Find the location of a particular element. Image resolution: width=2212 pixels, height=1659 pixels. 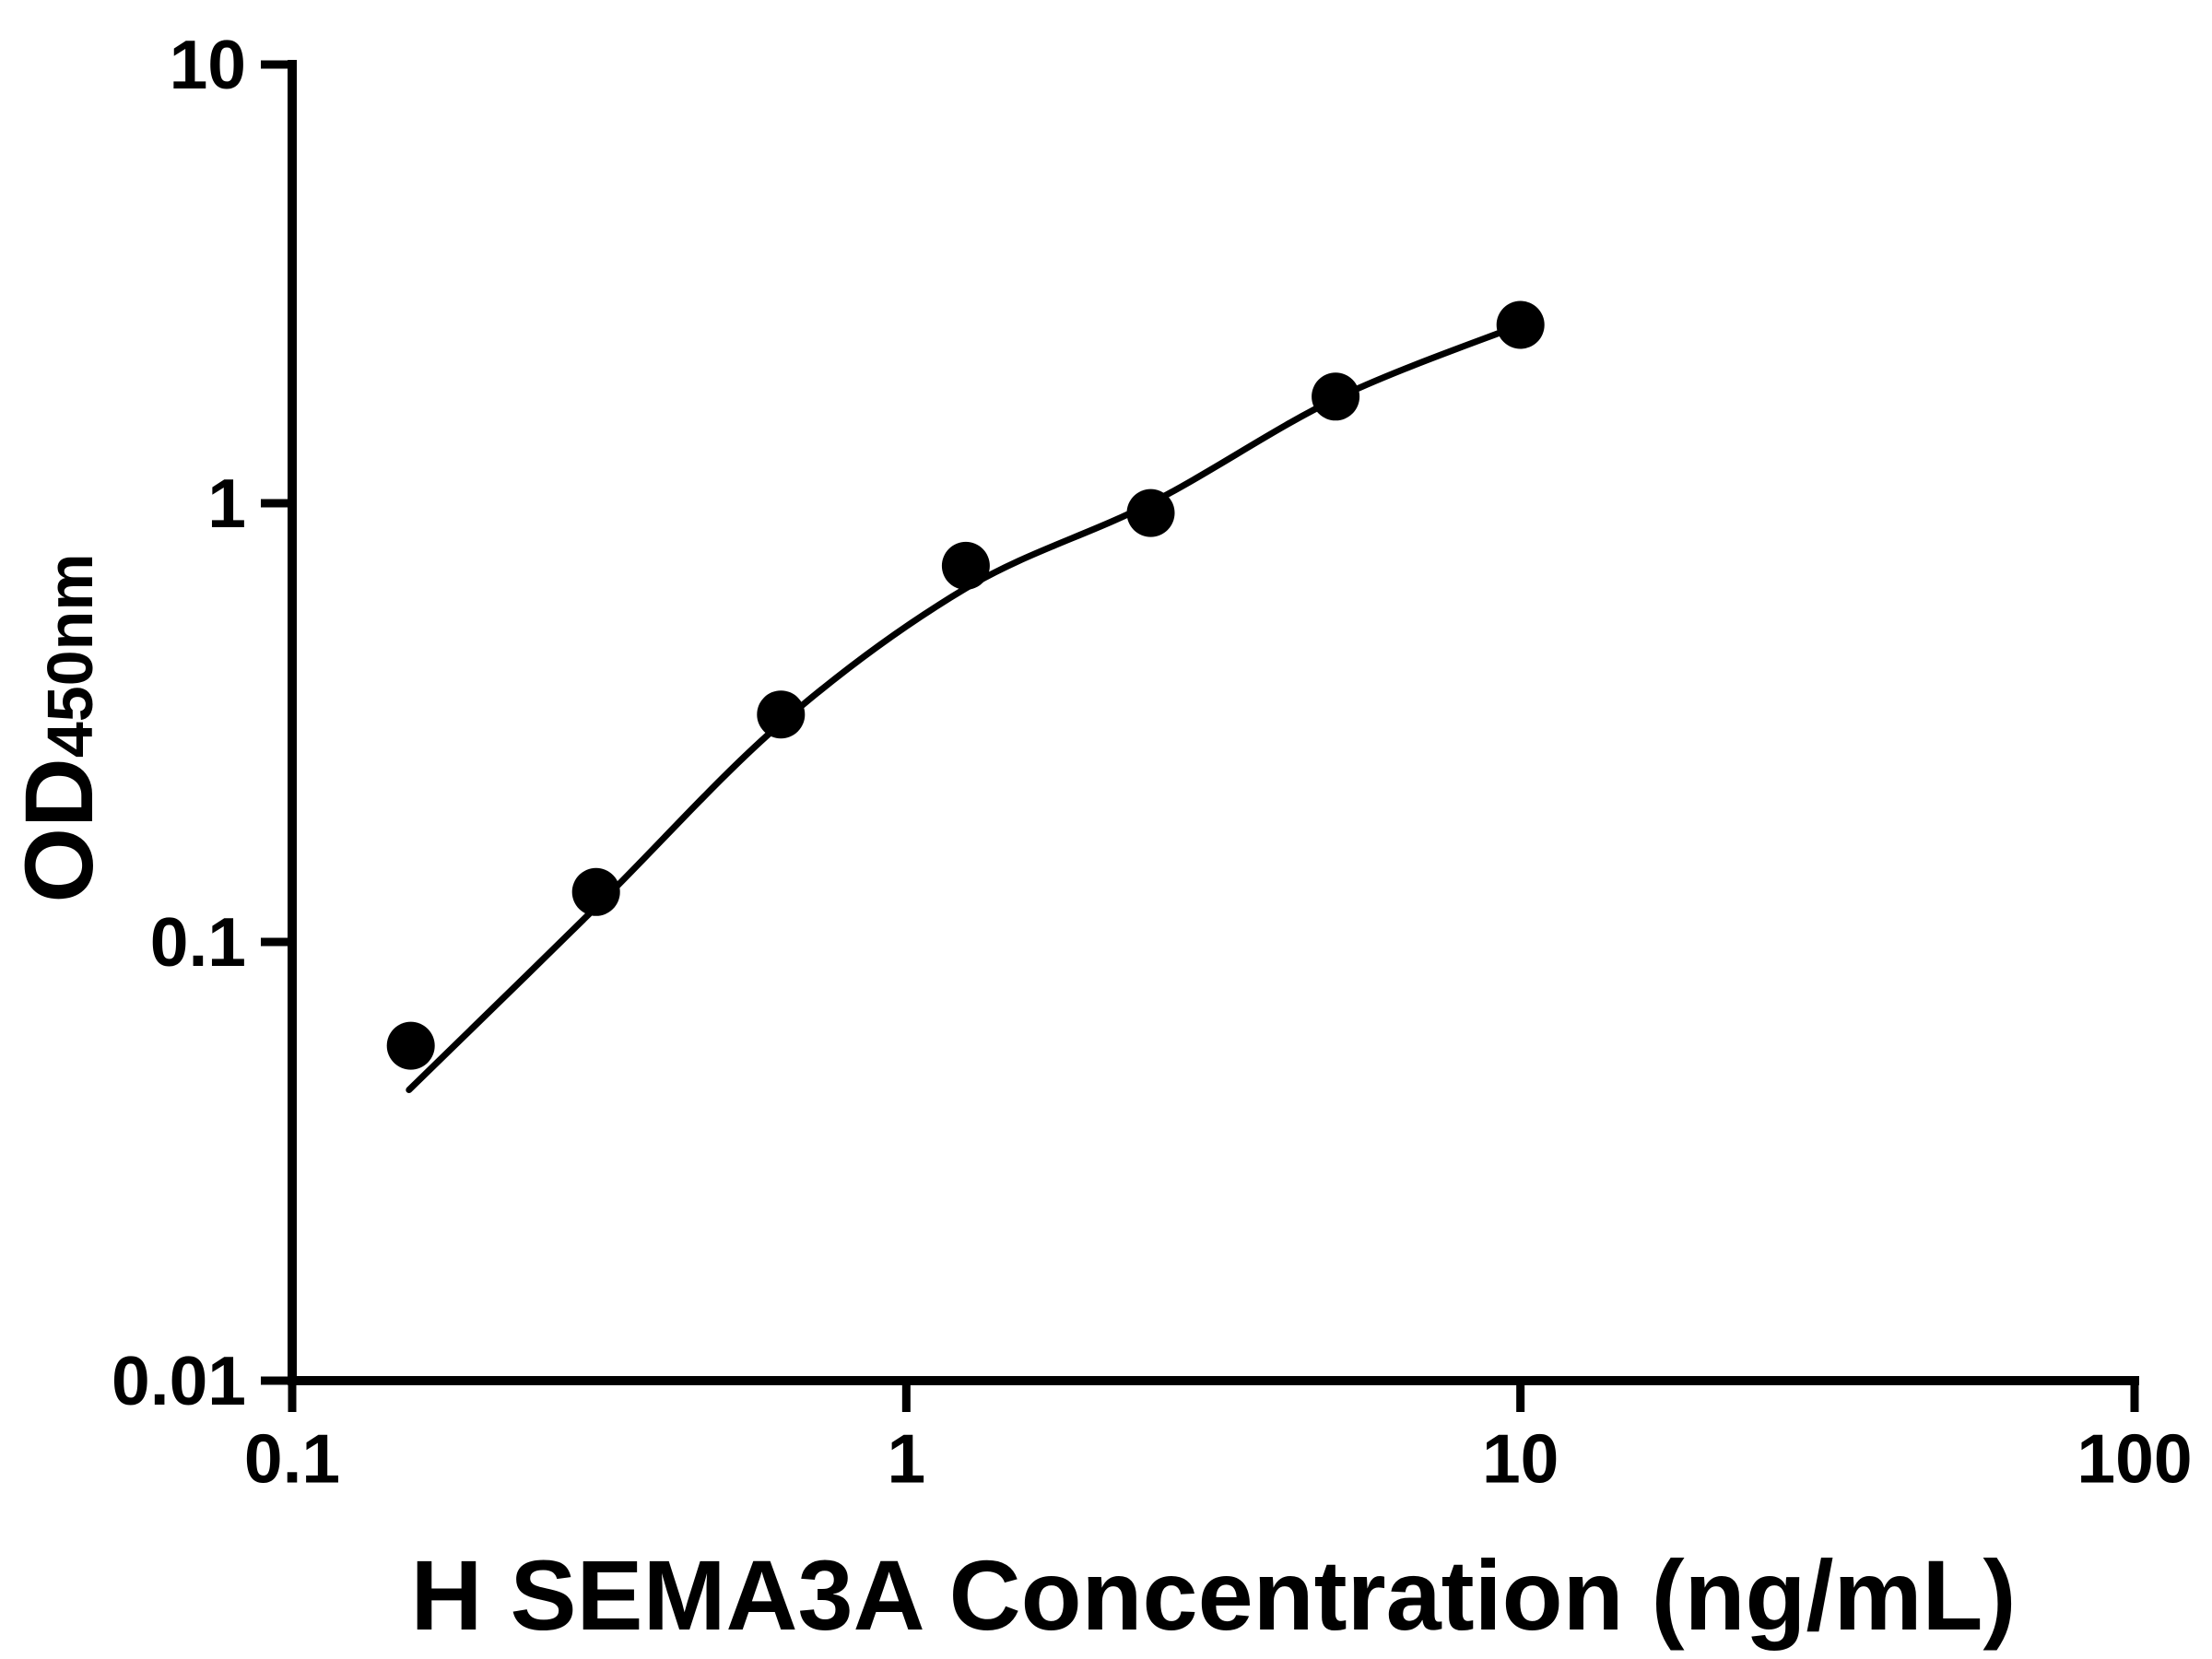

x-tick-label: 100 is located at coordinates (2134, 1458).